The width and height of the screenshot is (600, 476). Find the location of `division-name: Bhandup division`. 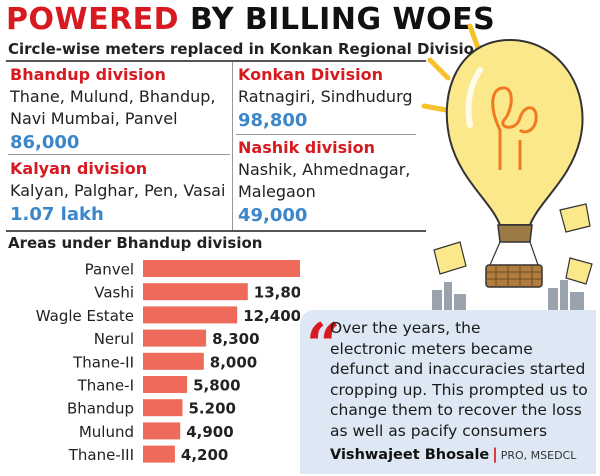

division-name: Bhandup division is located at coordinates (88, 74).